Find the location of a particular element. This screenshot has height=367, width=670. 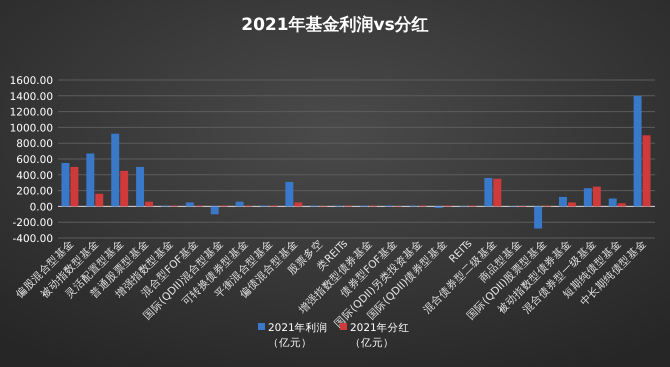

y-tick-label: 200.00 is located at coordinates (34, 192).